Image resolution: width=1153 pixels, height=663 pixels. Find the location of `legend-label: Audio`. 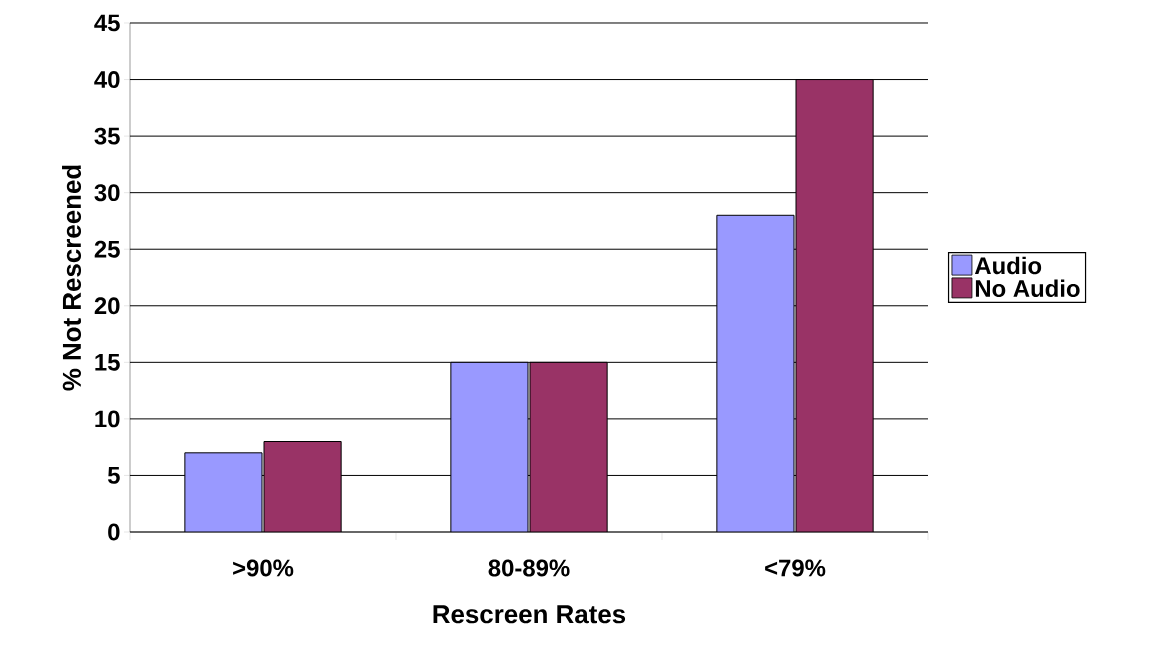

legend-label: Audio is located at coordinates (1008, 265).